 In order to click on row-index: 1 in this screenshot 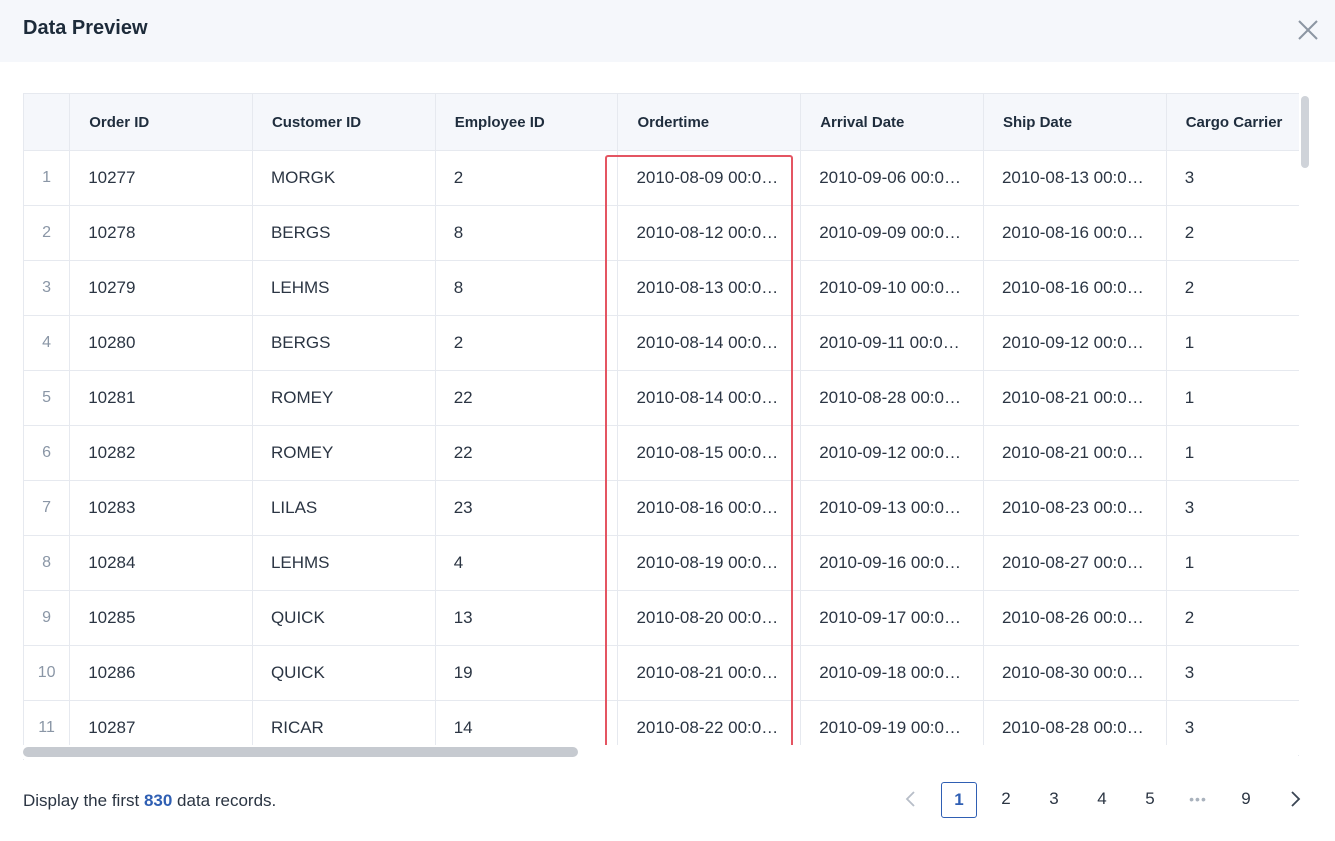, I will do `click(47, 178)`.